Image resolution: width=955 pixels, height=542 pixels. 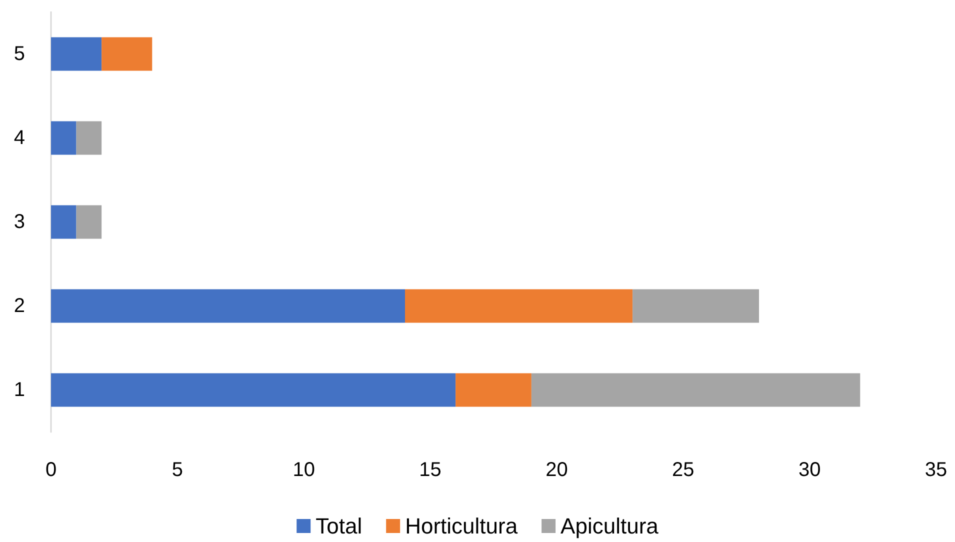 What do you see at coordinates (936, 470) in the screenshot?
I see `x-tick-label: 35` at bounding box center [936, 470].